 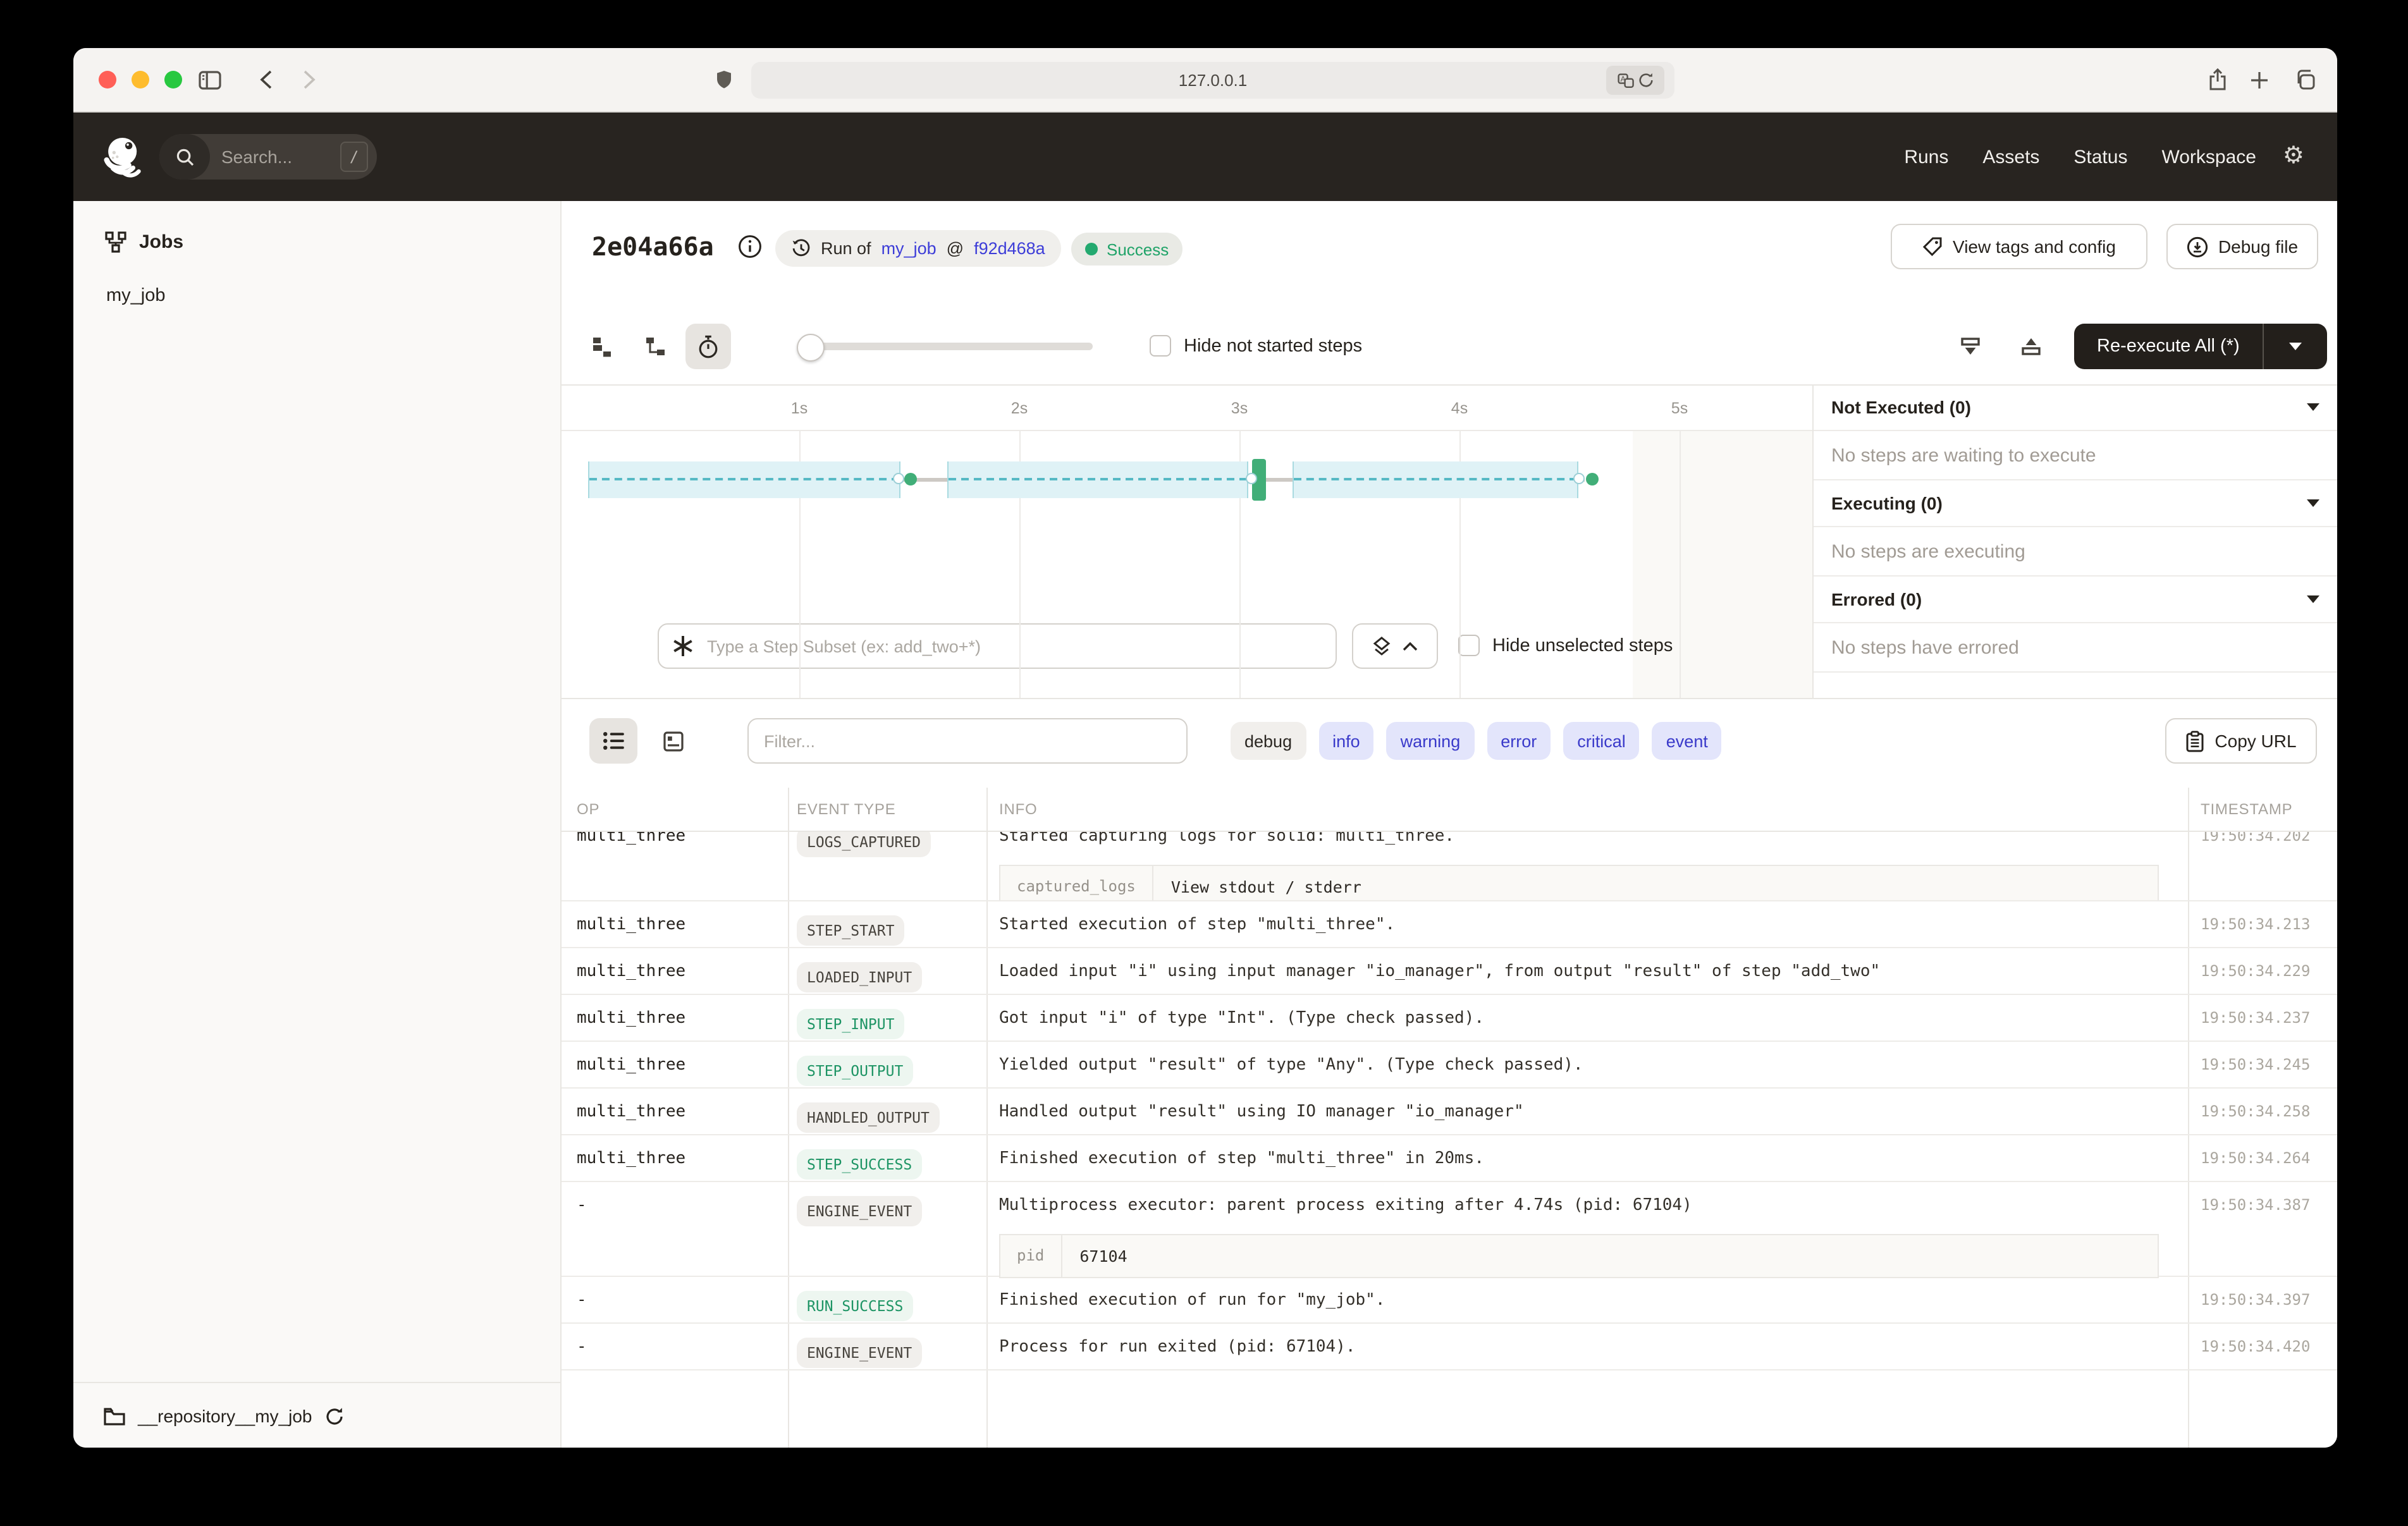 I want to click on gantt-flat-view-button, so click(x=602, y=346).